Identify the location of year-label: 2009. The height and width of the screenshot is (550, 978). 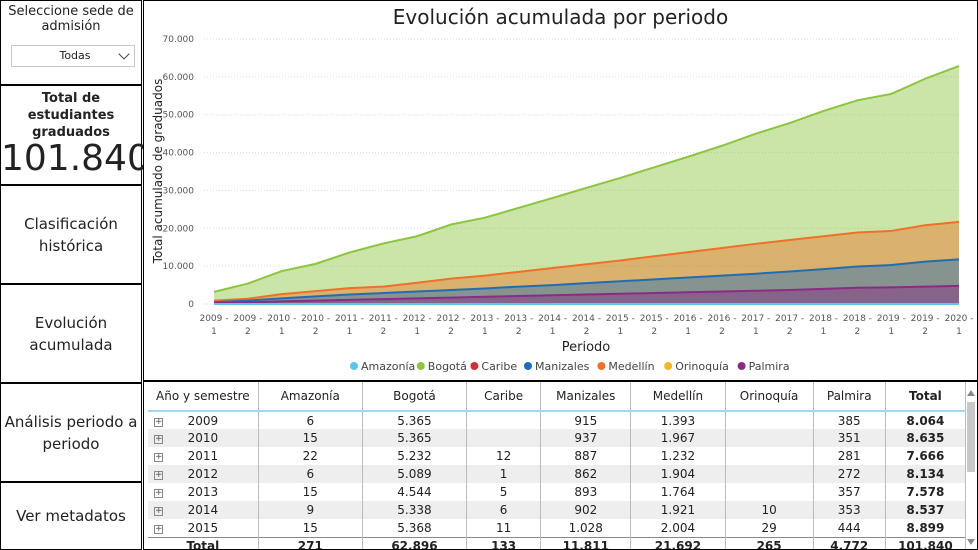
(203, 420).